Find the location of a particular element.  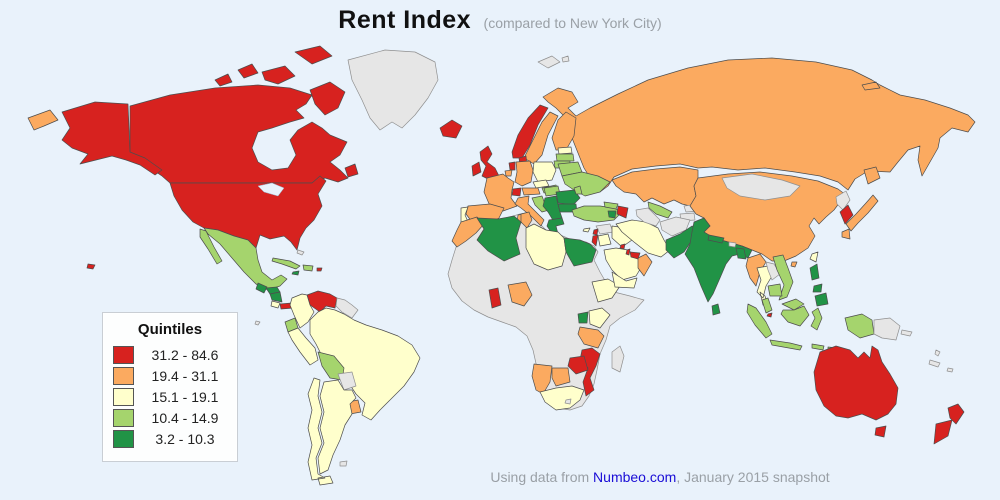

country-syria is located at coordinates (604, 229).